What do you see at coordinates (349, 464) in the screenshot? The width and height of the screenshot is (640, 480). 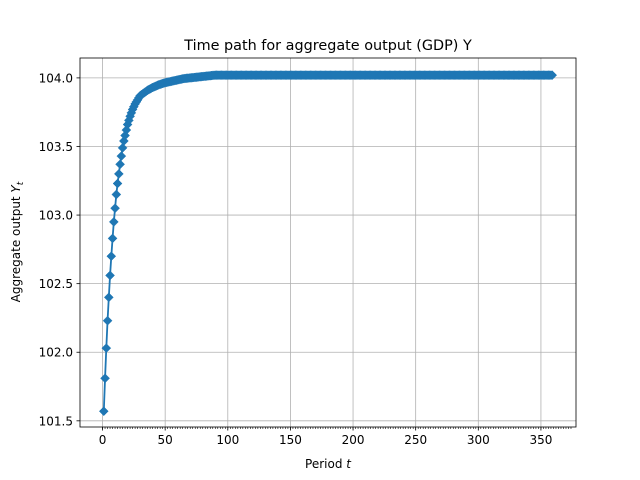 I see `x-axis-label-var: t` at bounding box center [349, 464].